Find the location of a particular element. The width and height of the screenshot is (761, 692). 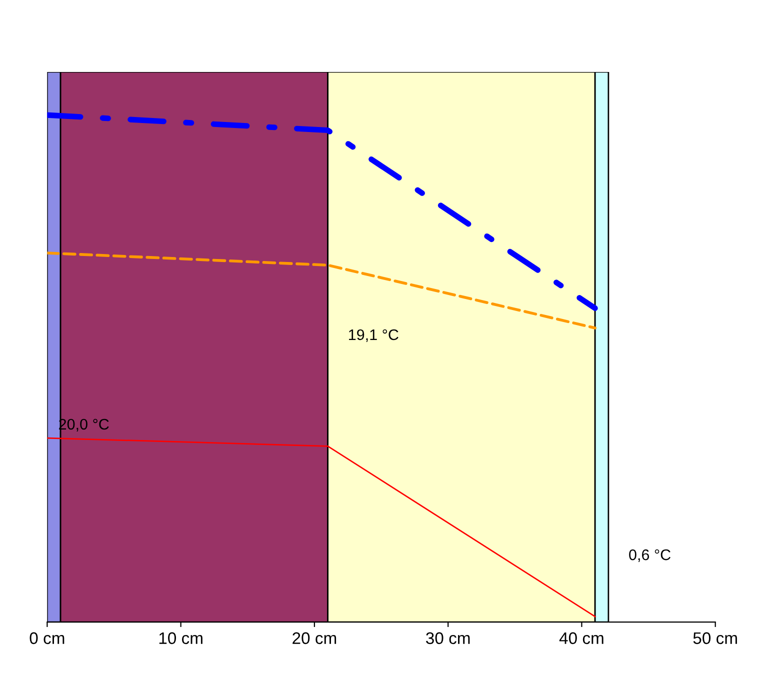

annotation: 19,1 °C is located at coordinates (373, 335).